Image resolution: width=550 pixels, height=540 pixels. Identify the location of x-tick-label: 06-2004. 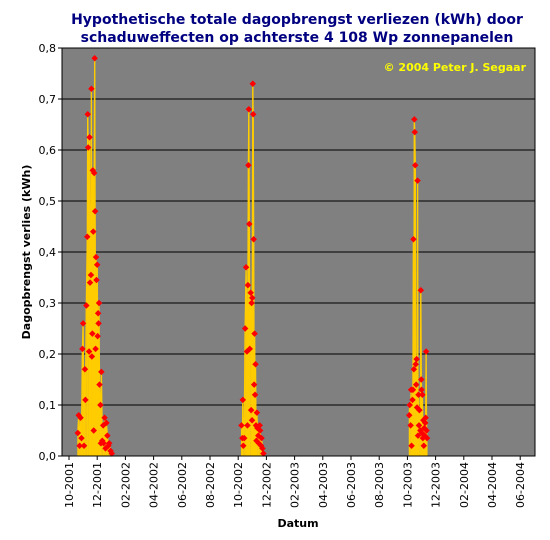
(520, 485).